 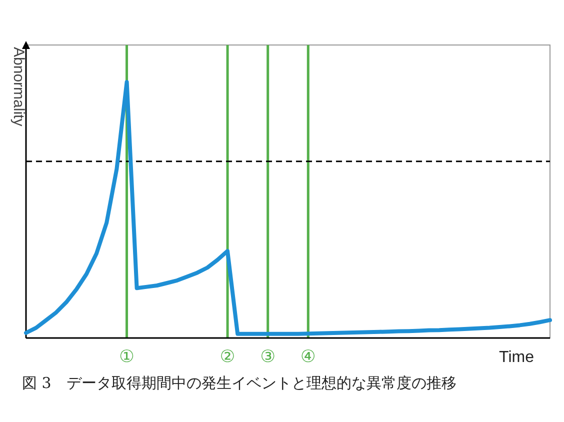 I want to click on x-tick-label: ④, so click(x=308, y=357).